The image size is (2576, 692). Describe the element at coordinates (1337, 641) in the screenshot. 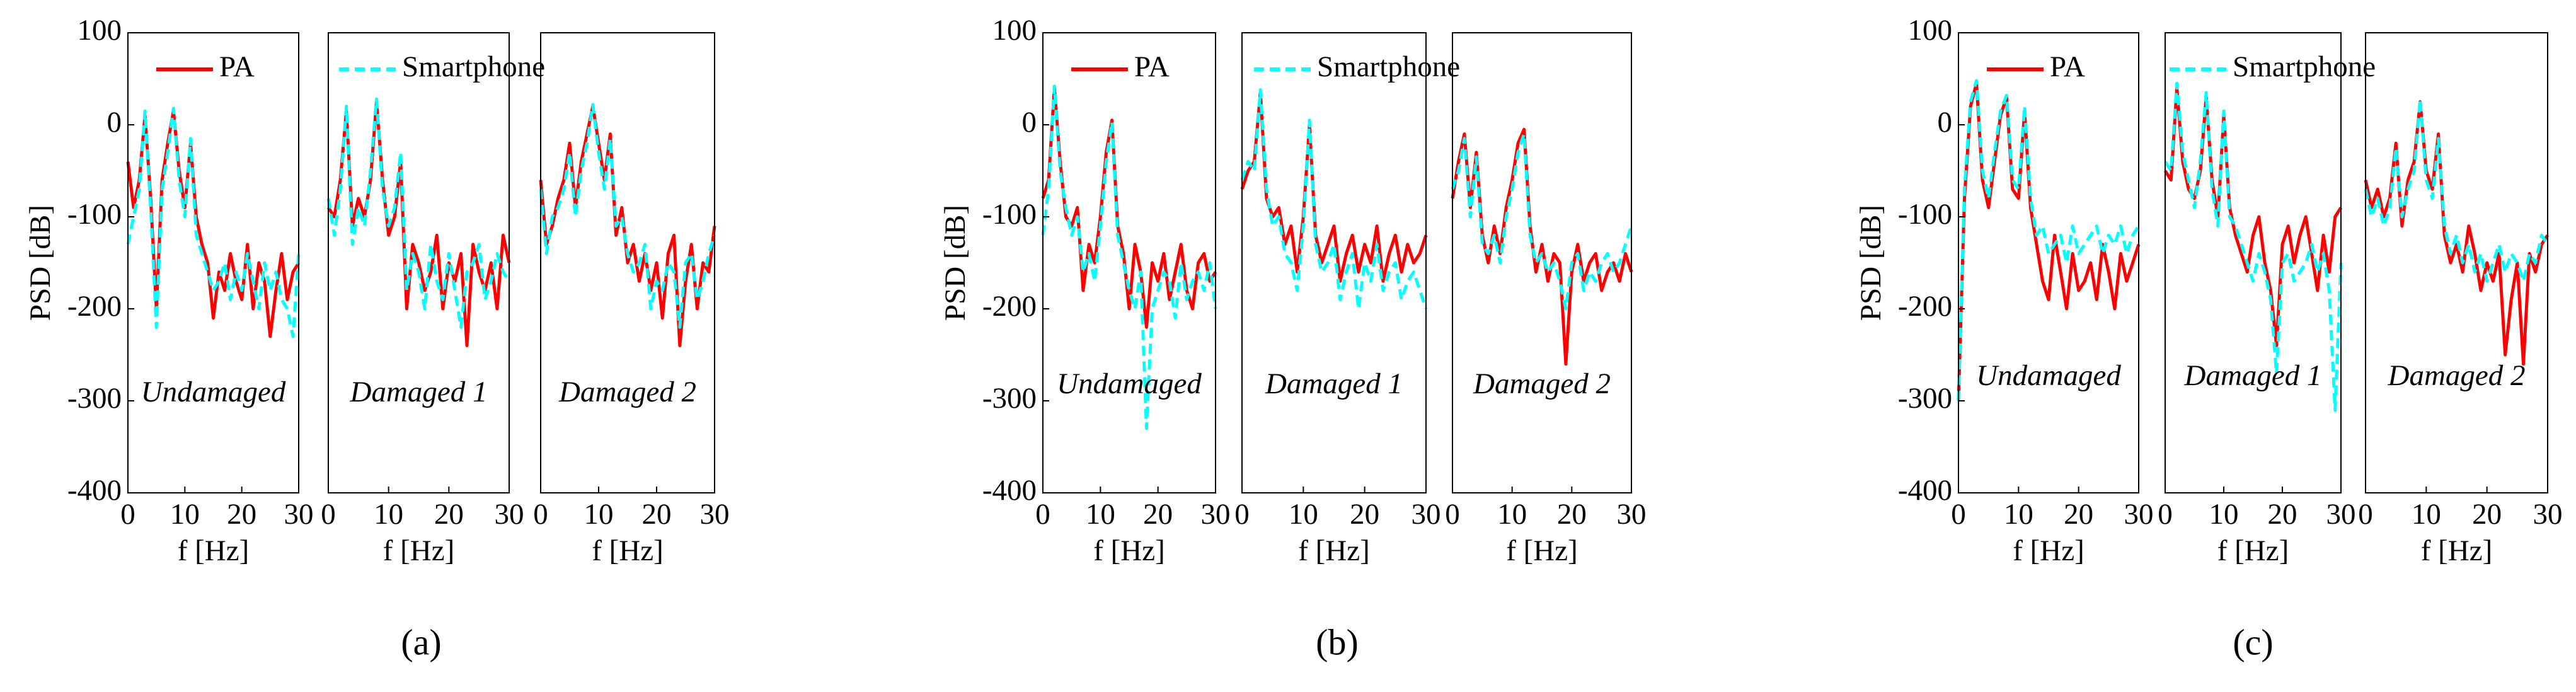

I see `subfigure-caption: (b)` at that location.